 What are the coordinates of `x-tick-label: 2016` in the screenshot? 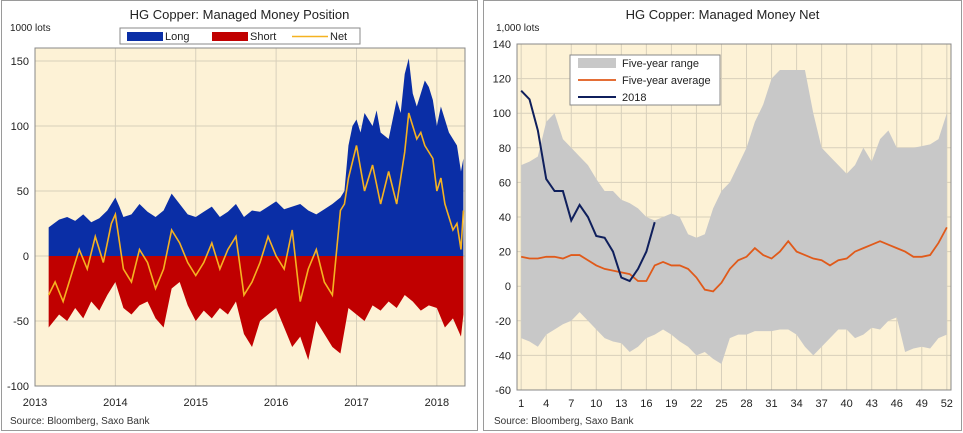 It's located at (276, 403).